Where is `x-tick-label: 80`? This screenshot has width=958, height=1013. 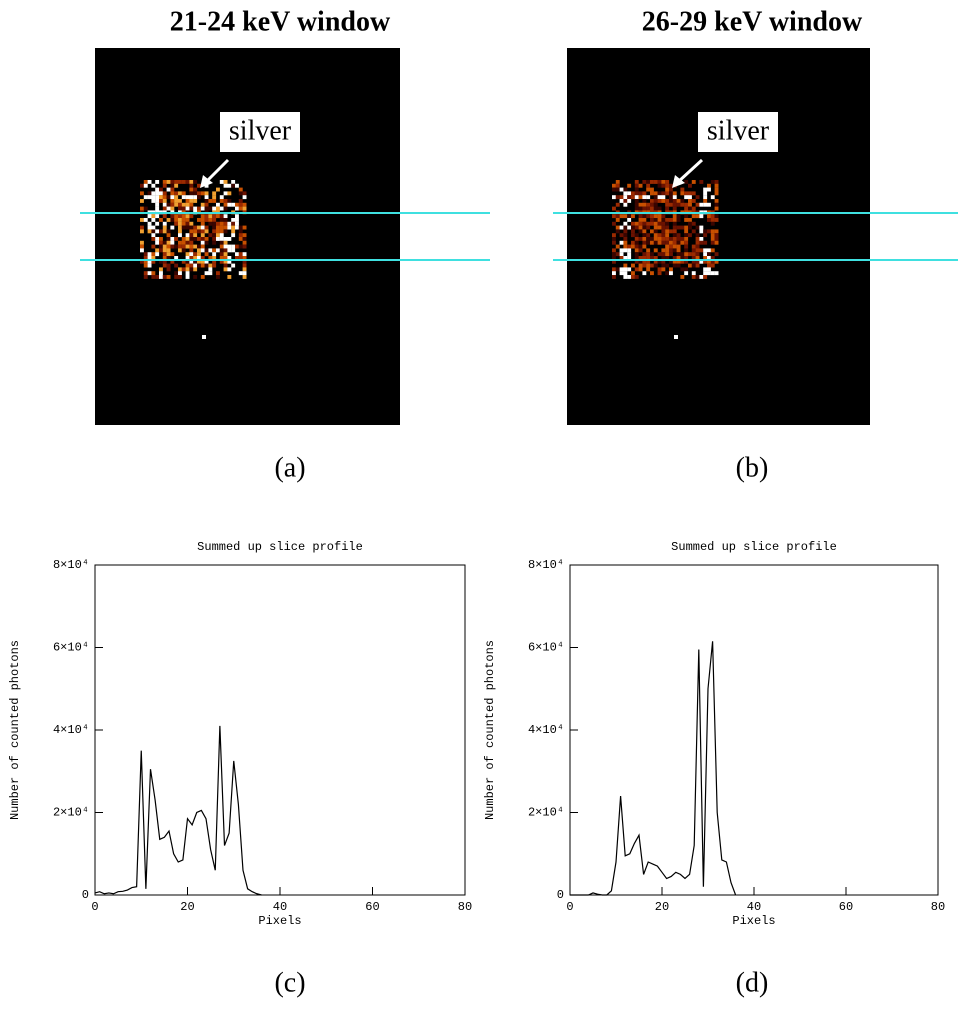 x-tick-label: 80 is located at coordinates (465, 907).